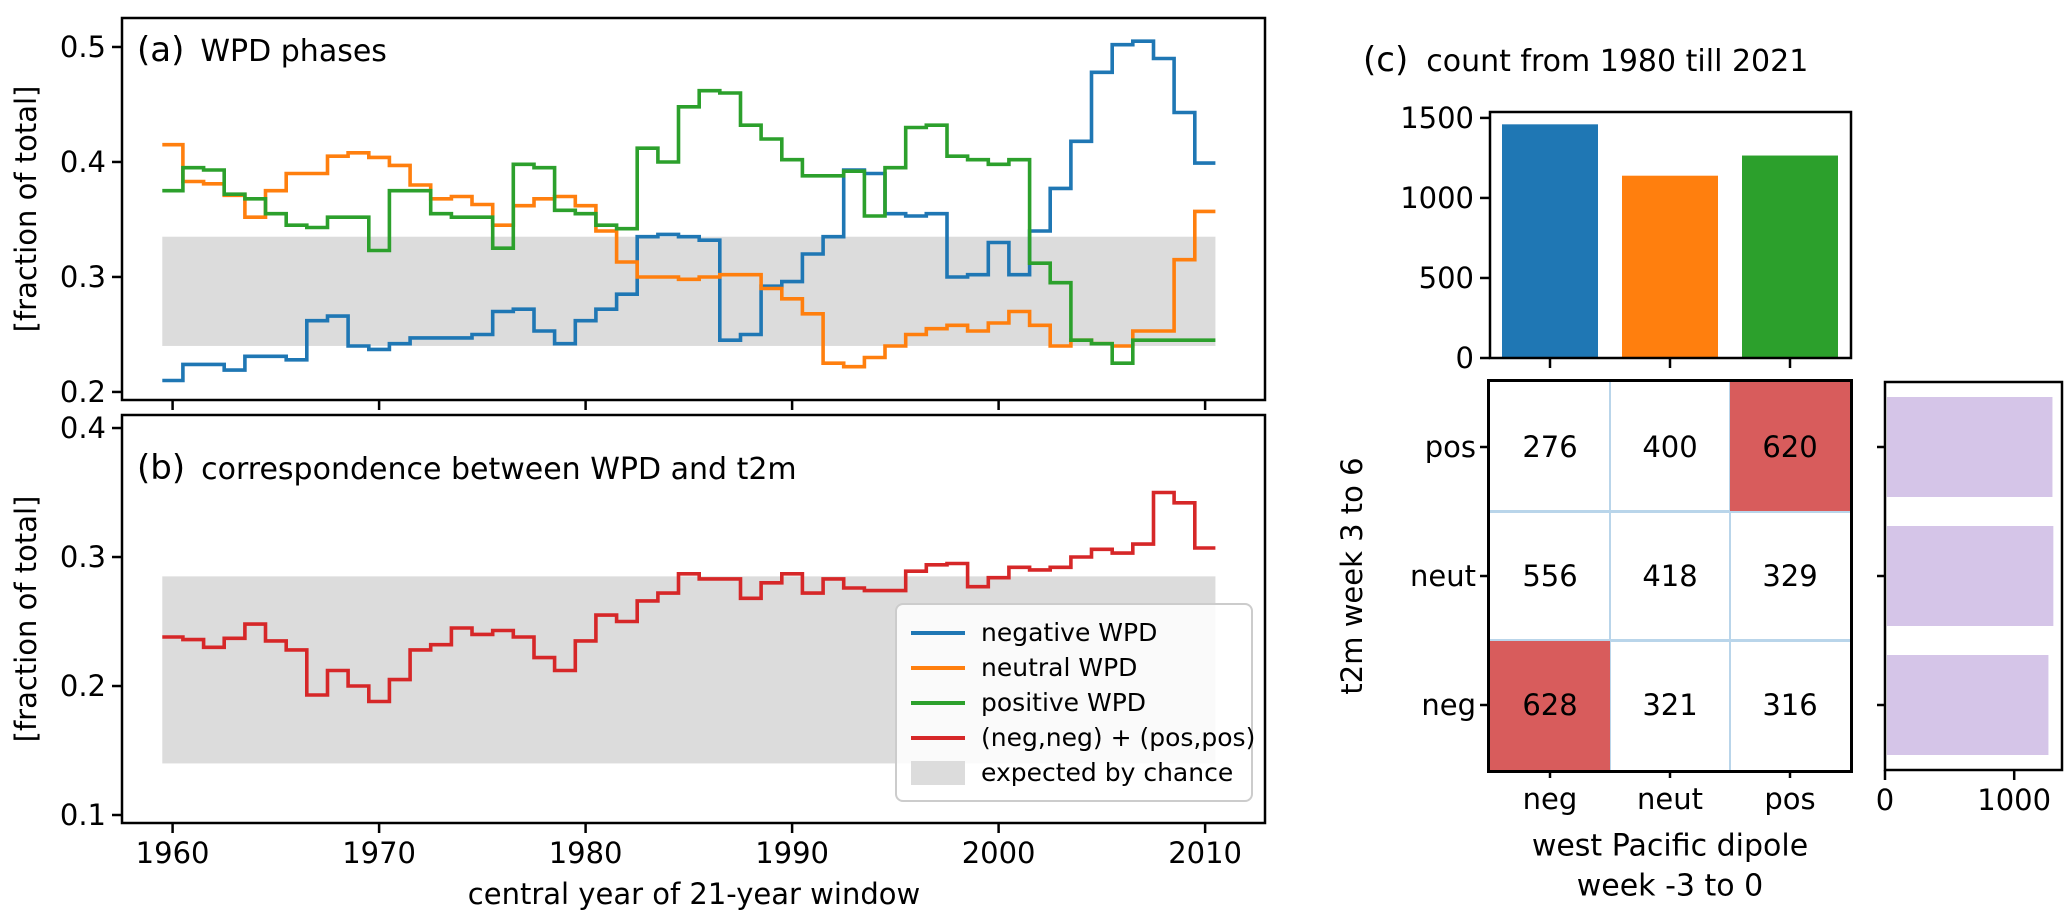 Image resolution: width=2067 pixels, height=921 pixels. Describe the element at coordinates (379, 853) in the screenshot. I see `svg-text: 1970` at that location.